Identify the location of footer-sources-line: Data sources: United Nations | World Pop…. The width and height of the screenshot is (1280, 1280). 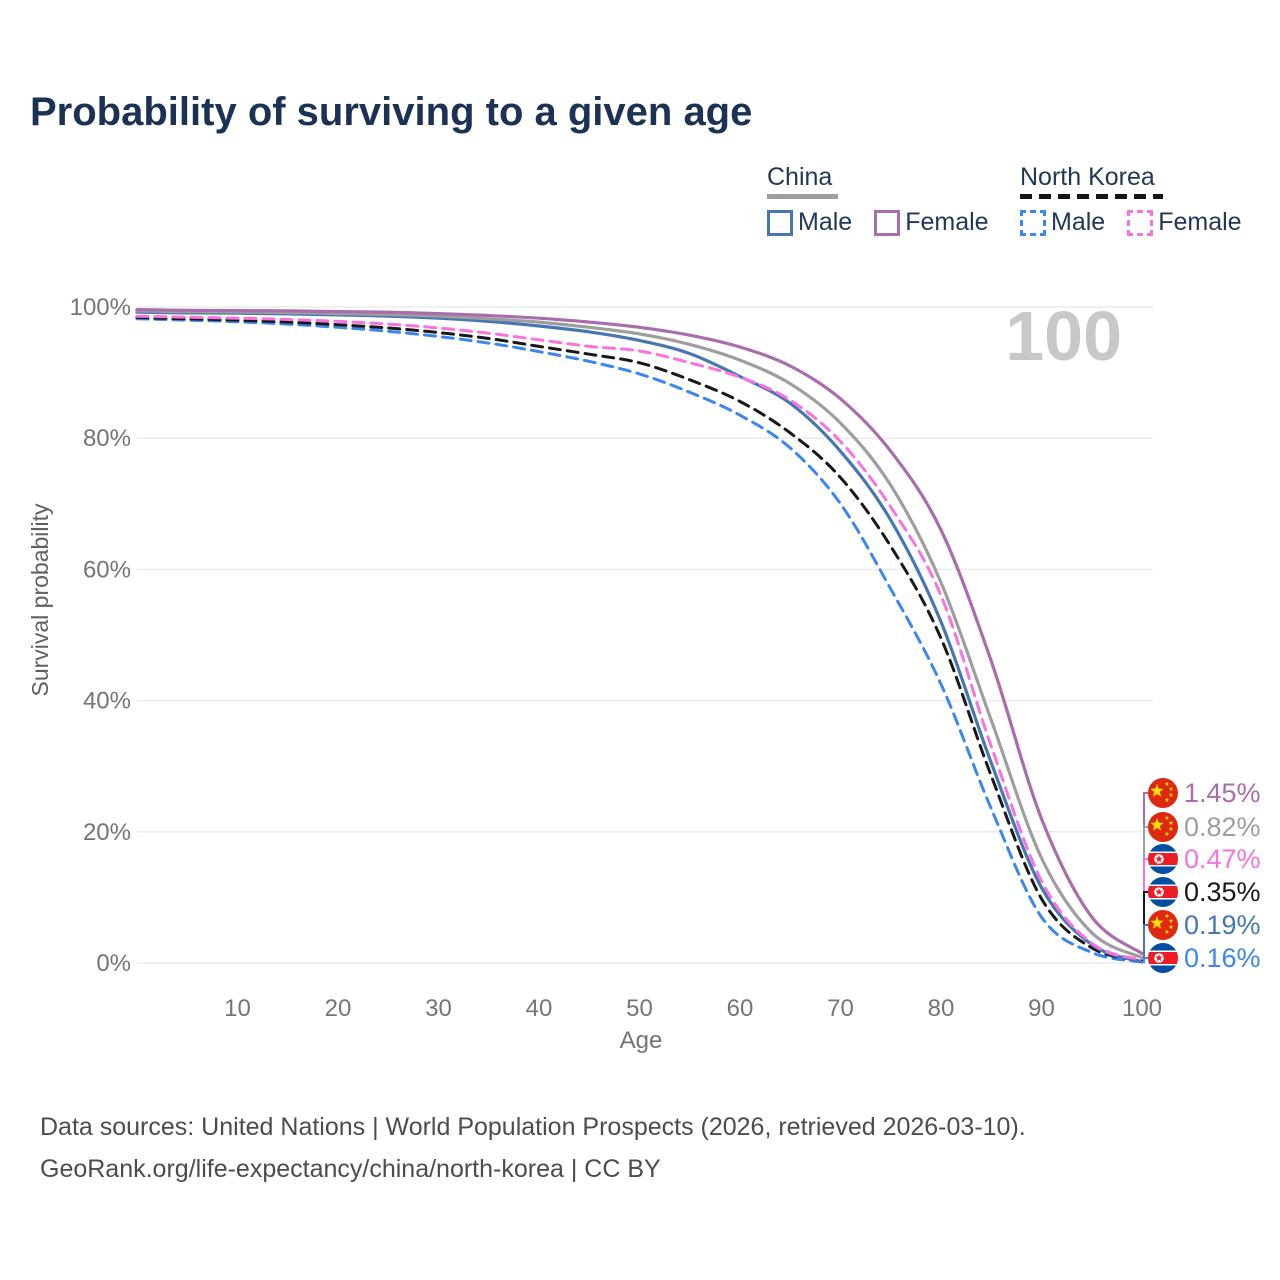
(533, 1127).